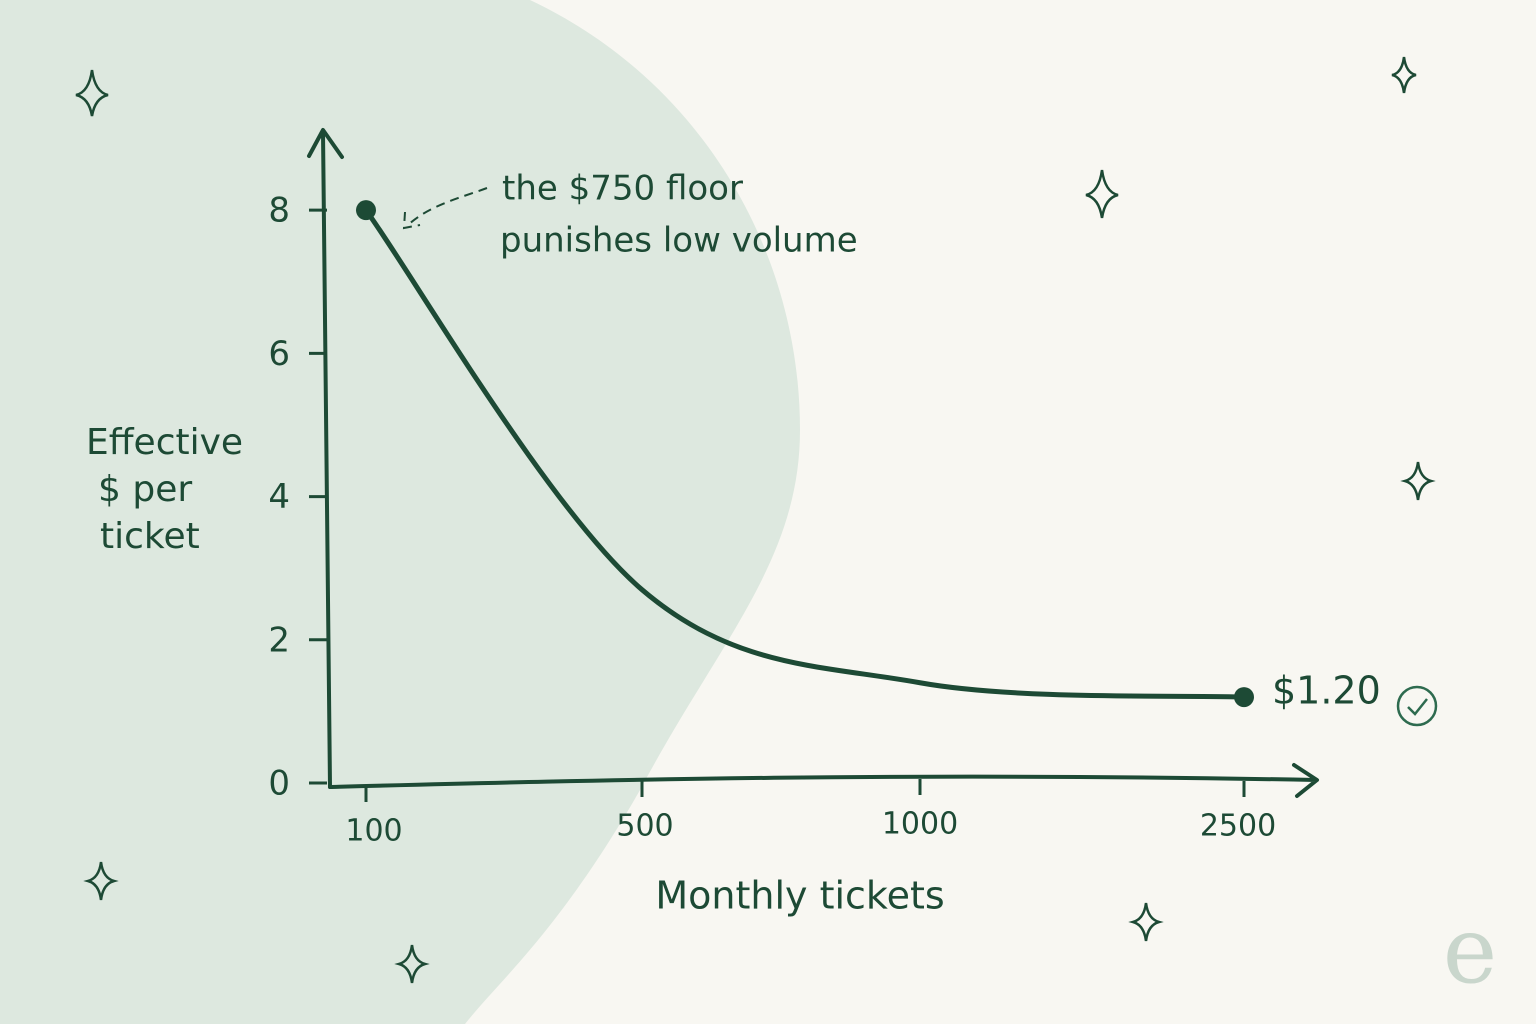 The image size is (1536, 1024). I want to click on x-axis-label: Monthly tickets, so click(799, 896).